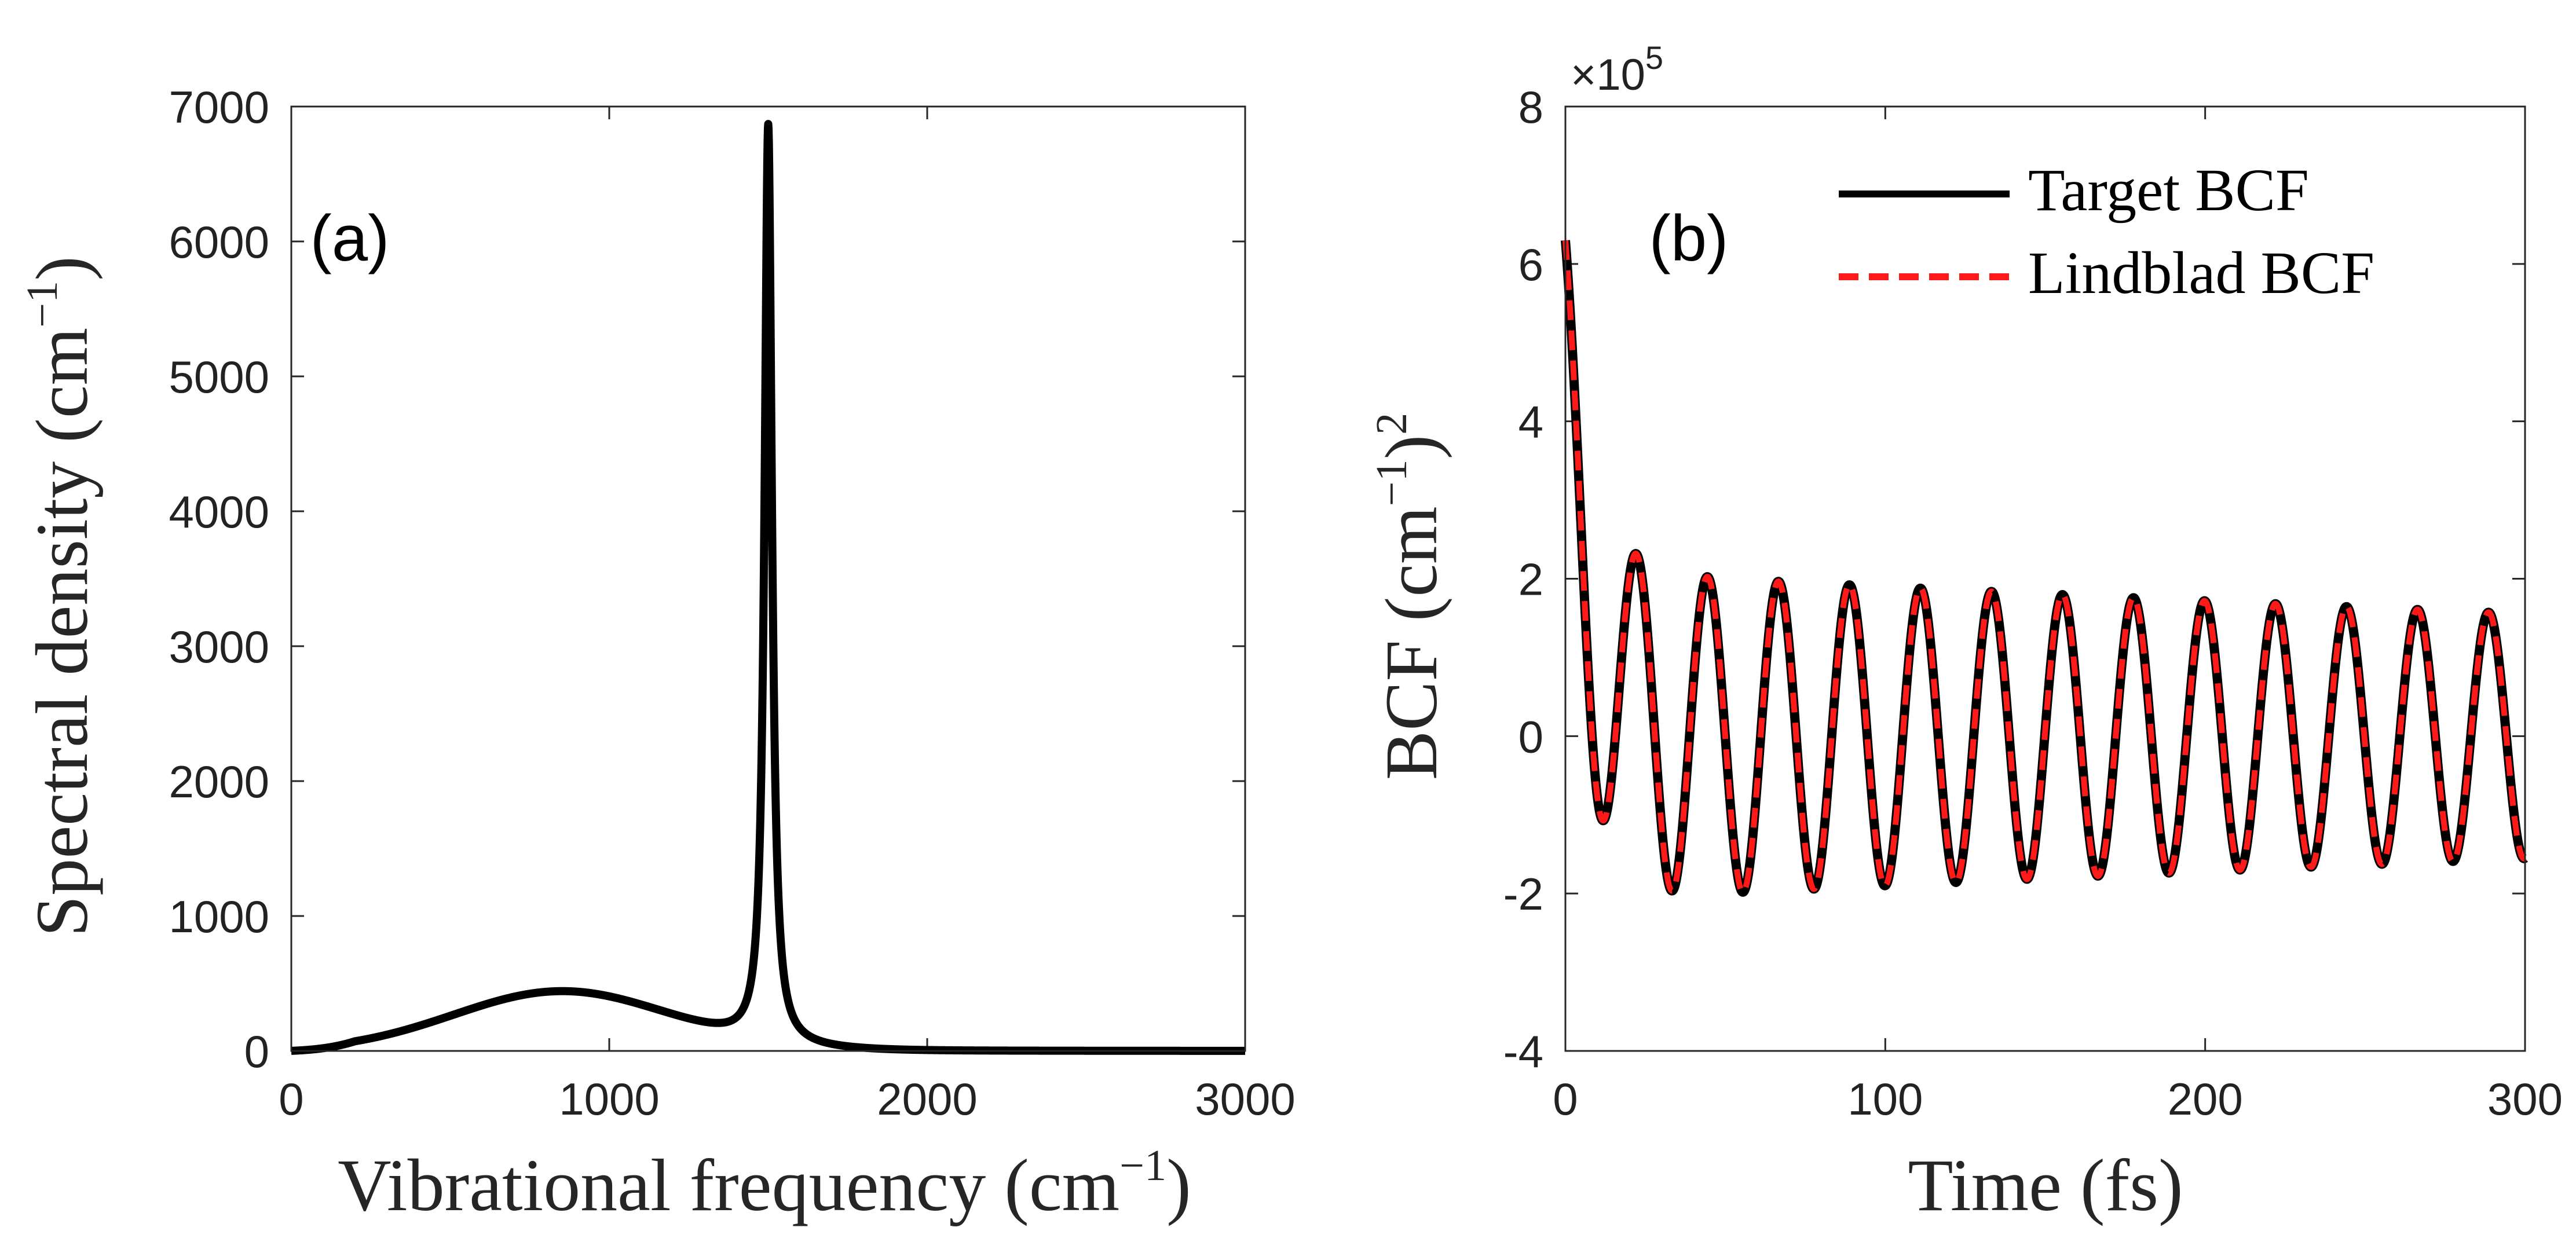  Describe the element at coordinates (62, 268) in the screenshot. I see `panel-a-y-axis-title-end: )` at that location.